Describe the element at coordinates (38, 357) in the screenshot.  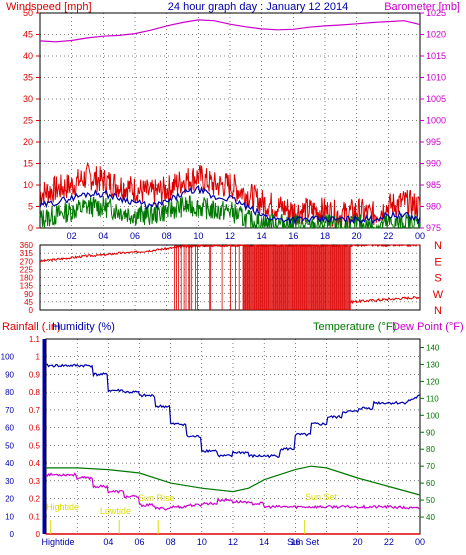
I see `rain-tick-label: 1` at that location.